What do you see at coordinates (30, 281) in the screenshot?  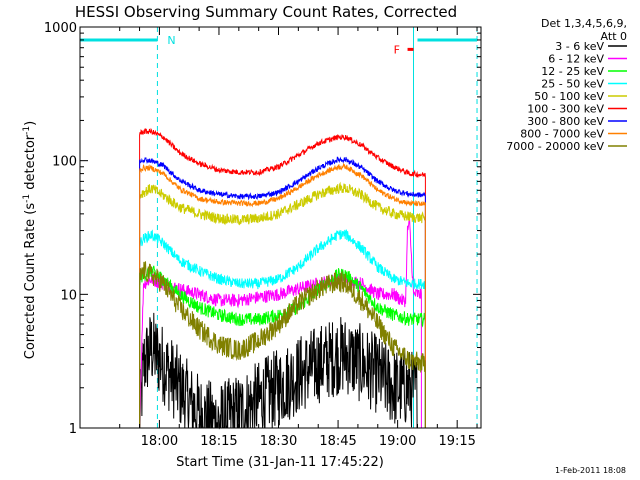 I see `y-axis-label-main: Corrected Count Rate (s` at bounding box center [30, 281].